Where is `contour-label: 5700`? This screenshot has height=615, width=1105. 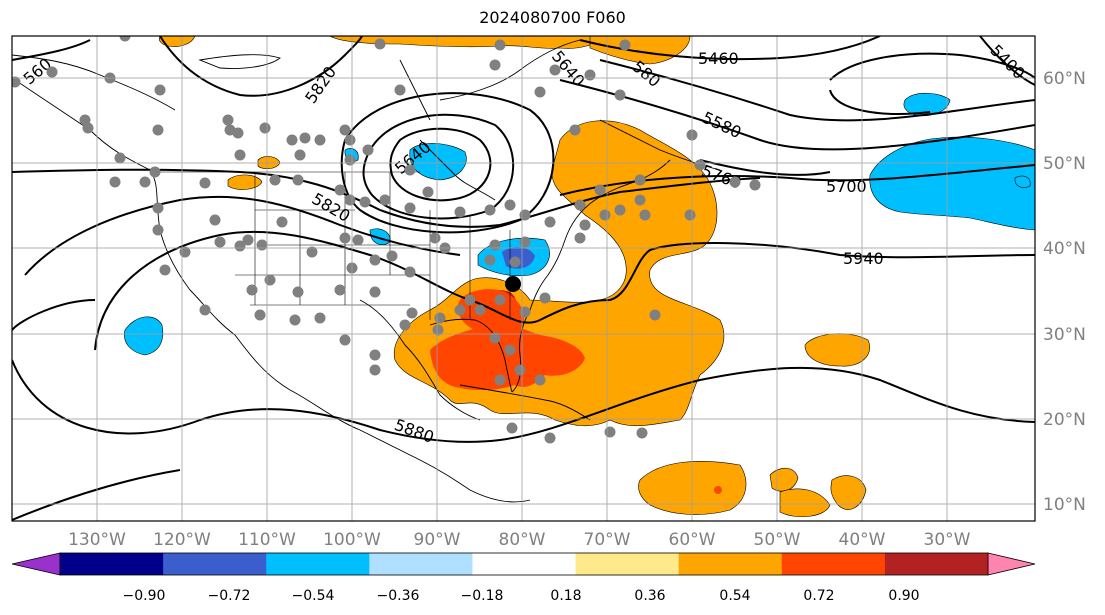
contour-label: 5700 is located at coordinates (846, 186).